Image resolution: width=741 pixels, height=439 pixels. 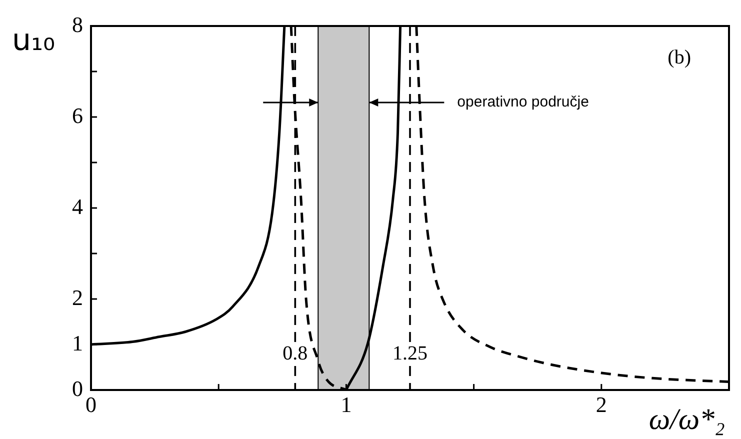 I want to click on x-tick-label: 1, so click(x=346, y=404).